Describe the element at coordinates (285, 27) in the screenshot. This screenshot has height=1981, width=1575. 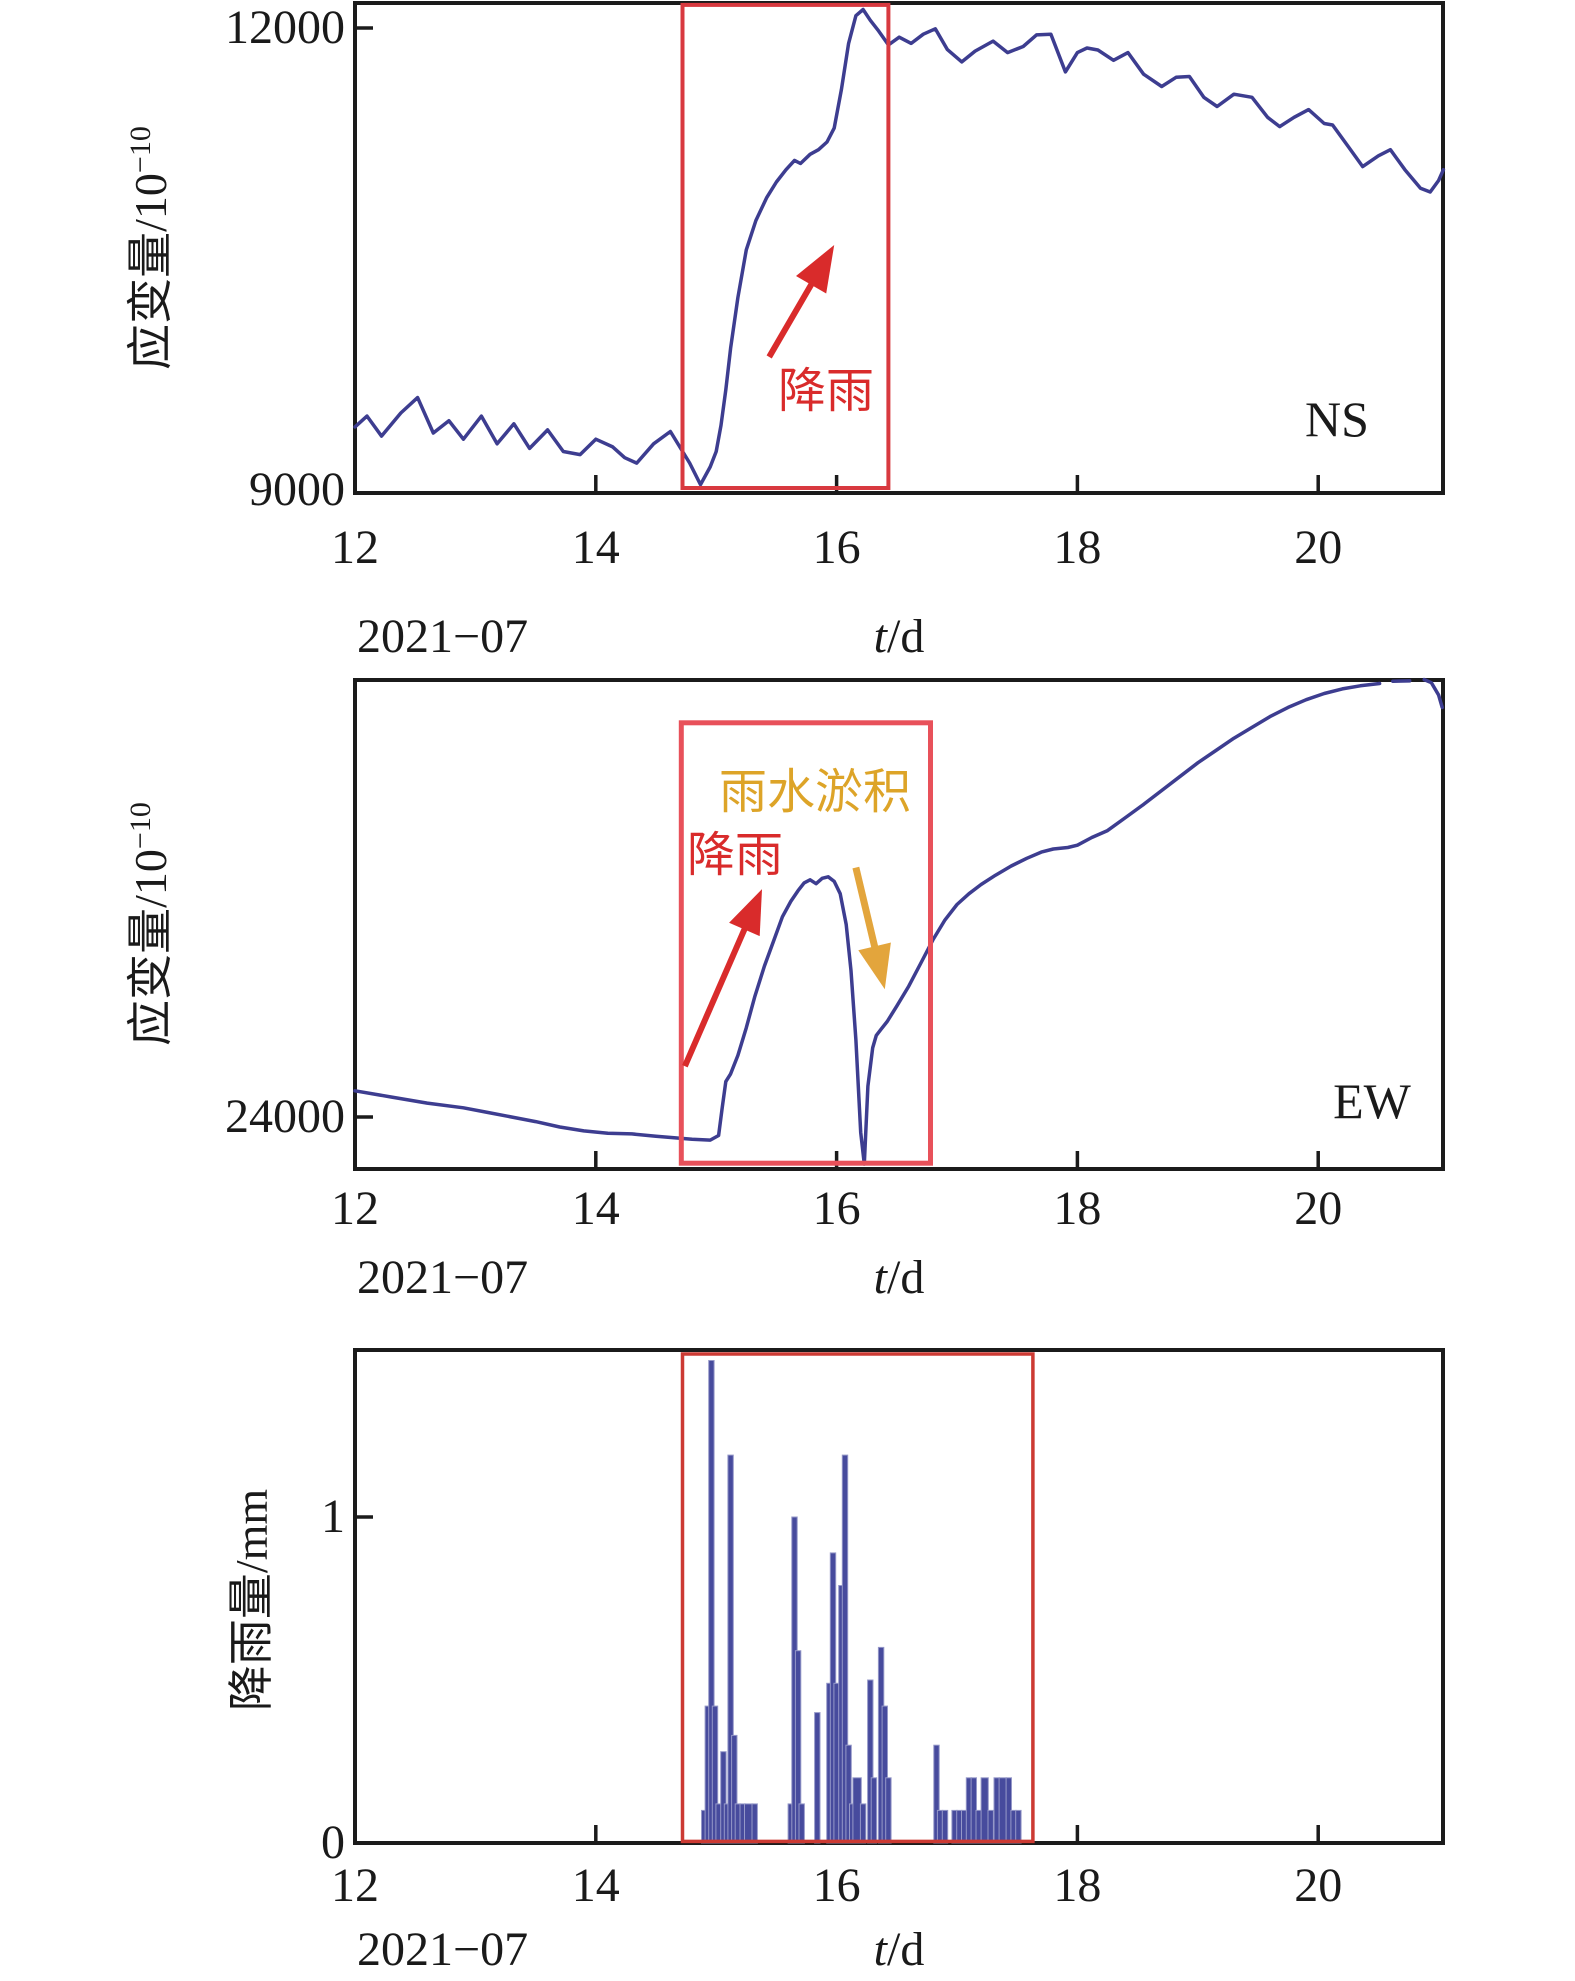
I see `y-tick-label: 12000` at that location.